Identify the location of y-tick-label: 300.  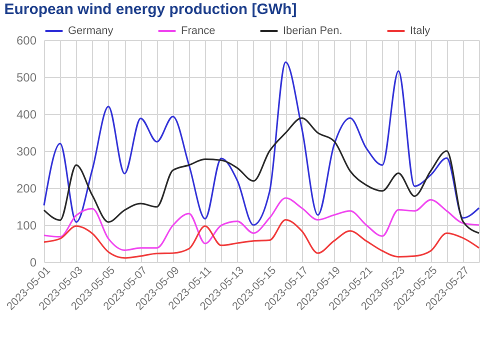
(26, 151).